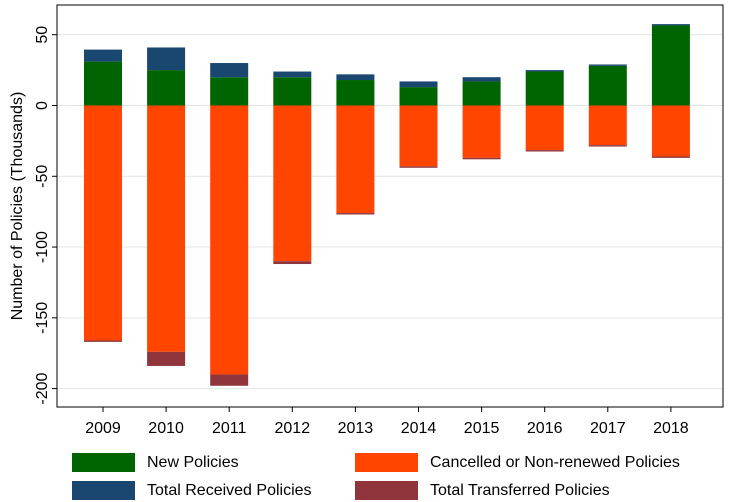  Describe the element at coordinates (103, 428) in the screenshot. I see `x-tick-label: 2009` at that location.